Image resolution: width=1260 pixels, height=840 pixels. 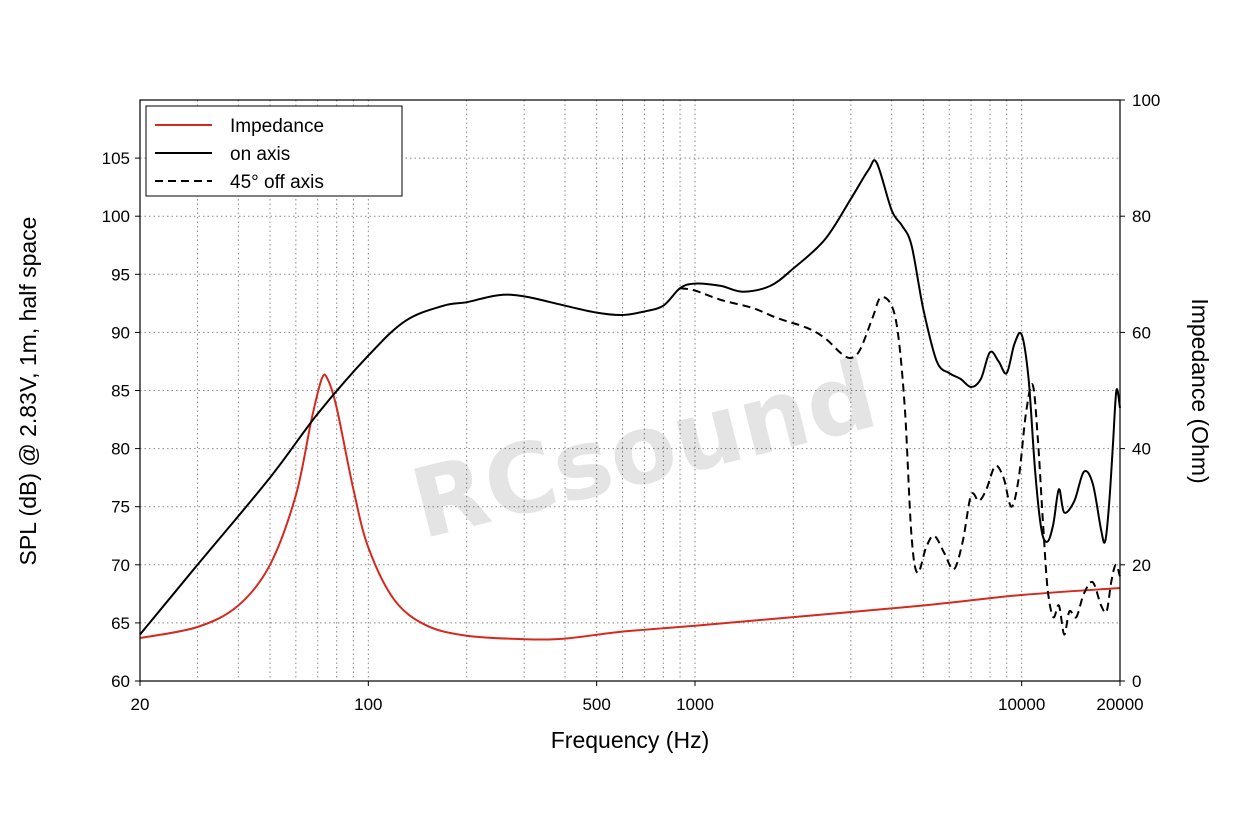 I want to click on y-left-tick-label: 60, so click(x=120, y=681).